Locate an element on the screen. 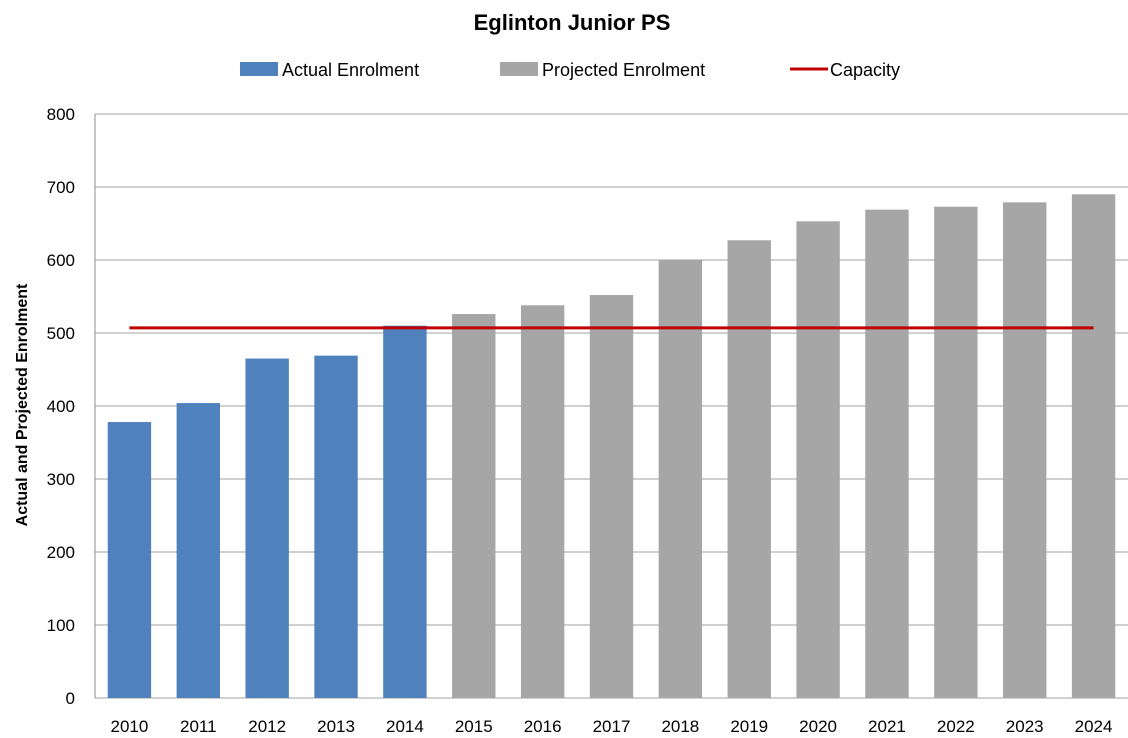  bar-2010 is located at coordinates (129, 560).